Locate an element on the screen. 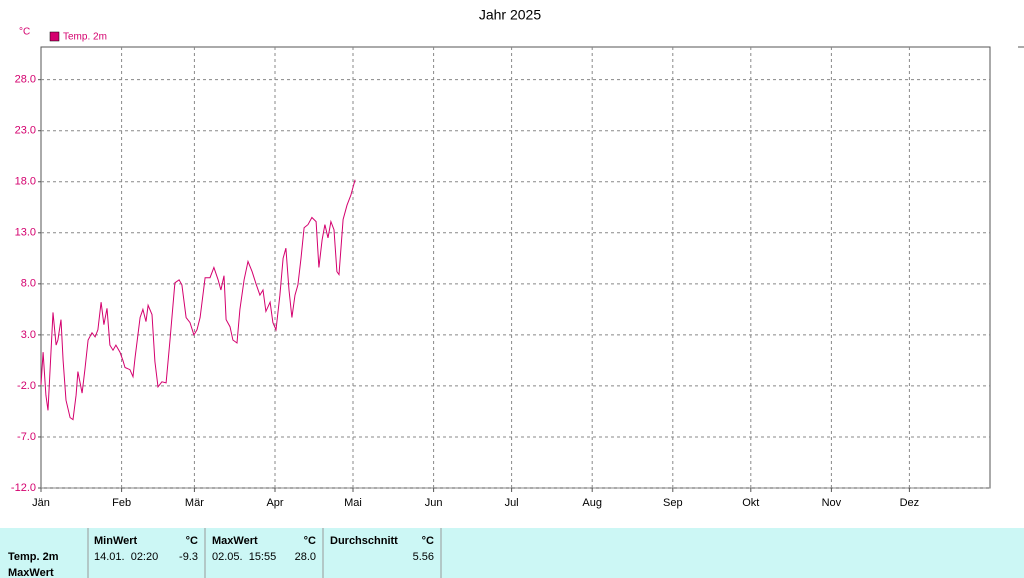 This screenshot has width=1024, height=578. row-label: Temp. 2m is located at coordinates (33, 557).